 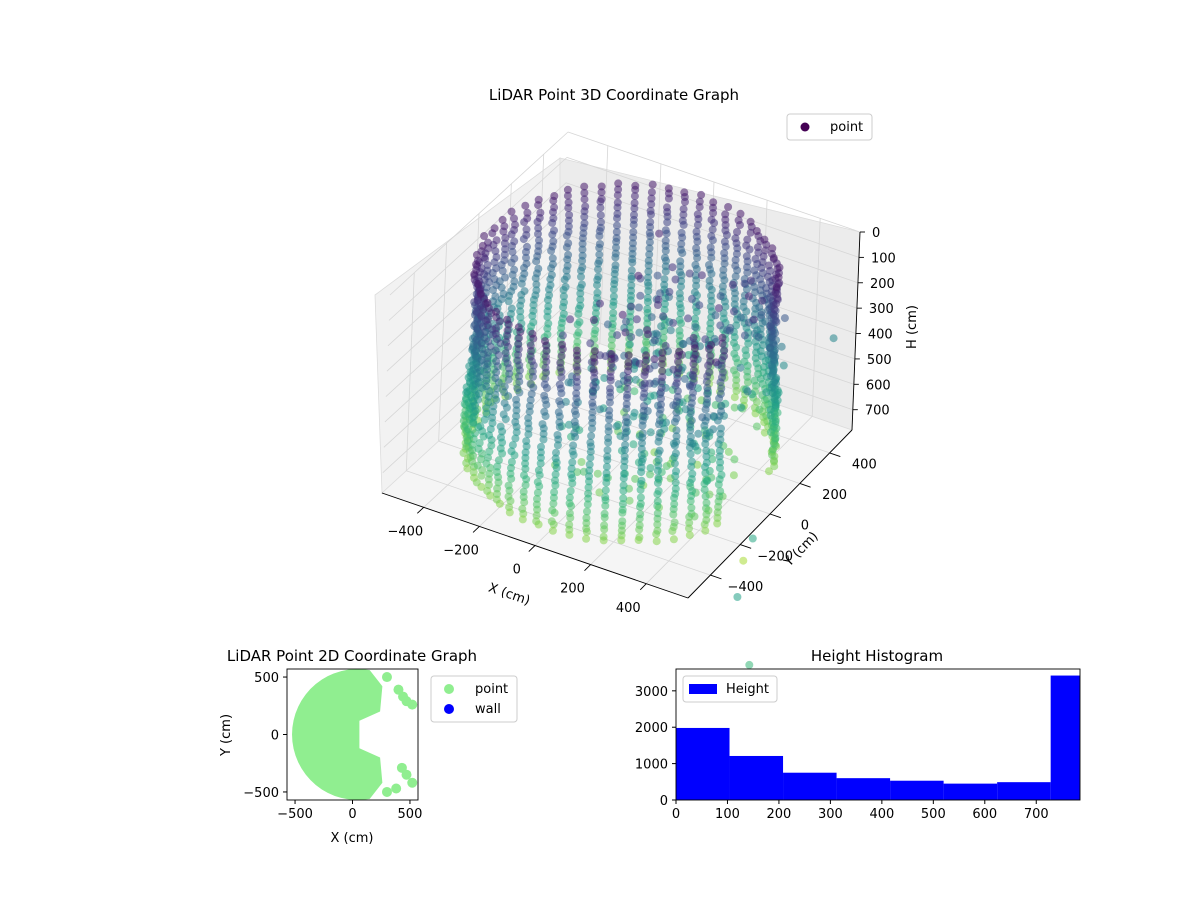 I want to click on histogram-x-tick-label: 500, so click(x=933, y=814).